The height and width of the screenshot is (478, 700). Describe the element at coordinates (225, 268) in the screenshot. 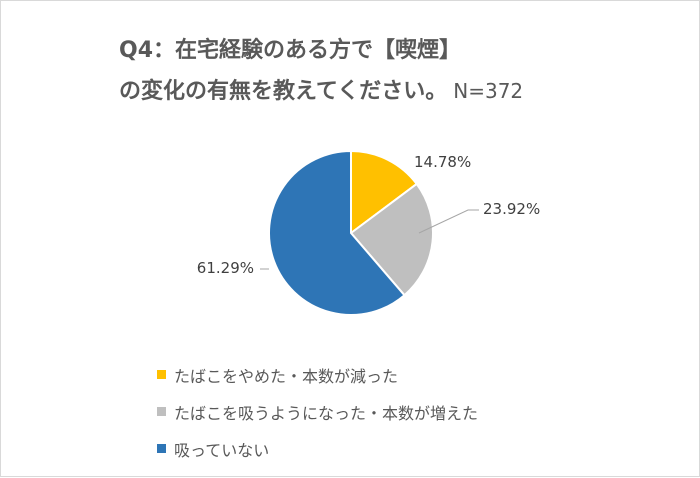

I see `data-label-3: 61.29%` at that location.